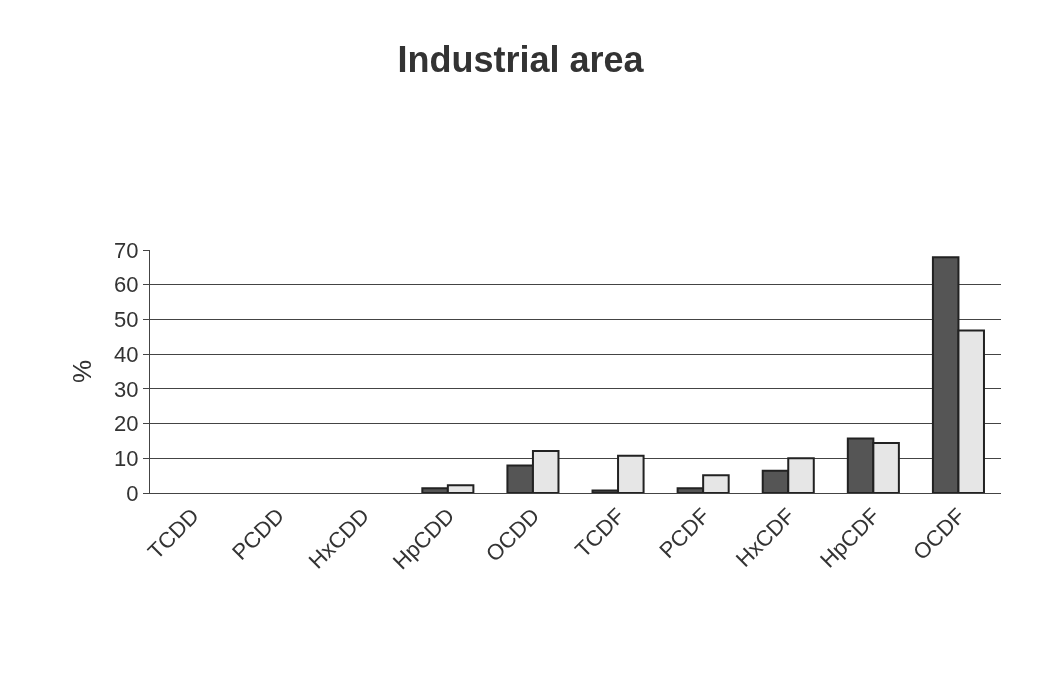 Image resolution: width=1041 pixels, height=673 pixels. What do you see at coordinates (126, 389) in the screenshot?
I see `y-tick-label: 30` at bounding box center [126, 389].